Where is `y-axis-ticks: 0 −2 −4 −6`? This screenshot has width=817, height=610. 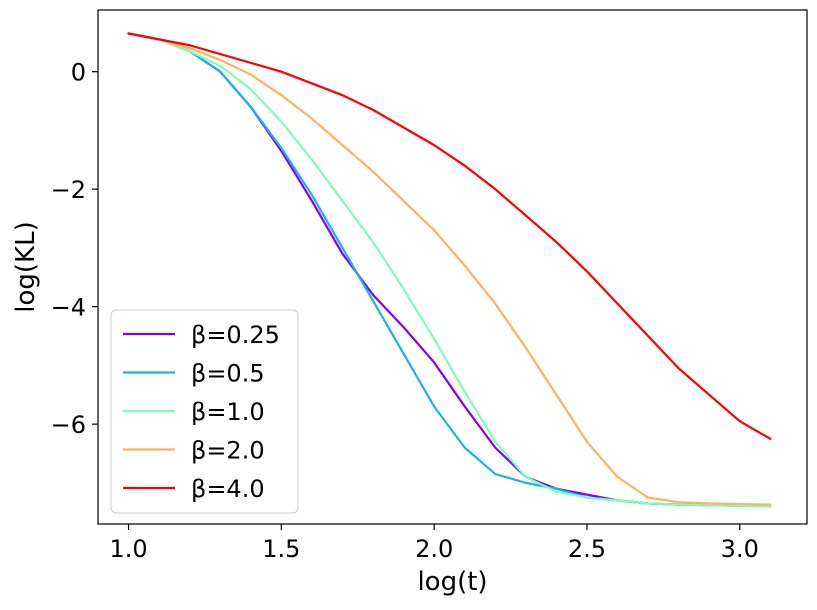
y-axis-ticks: 0 −2 −4 −6 is located at coordinates (74, 249).